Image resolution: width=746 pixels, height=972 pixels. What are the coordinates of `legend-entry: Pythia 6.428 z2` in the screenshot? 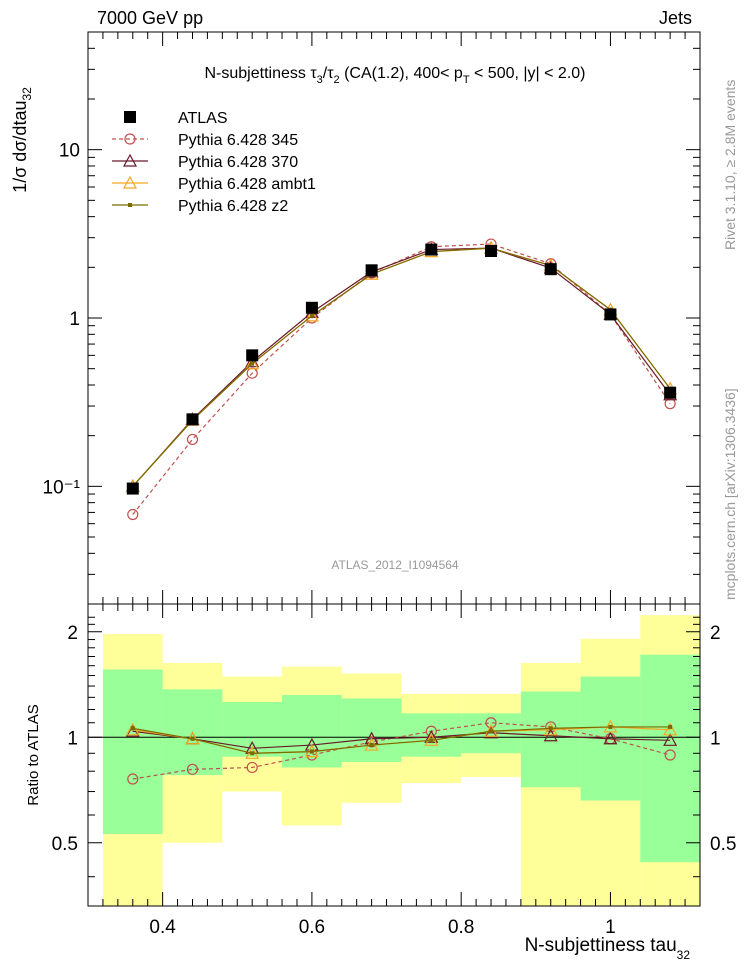 It's located at (200, 206).